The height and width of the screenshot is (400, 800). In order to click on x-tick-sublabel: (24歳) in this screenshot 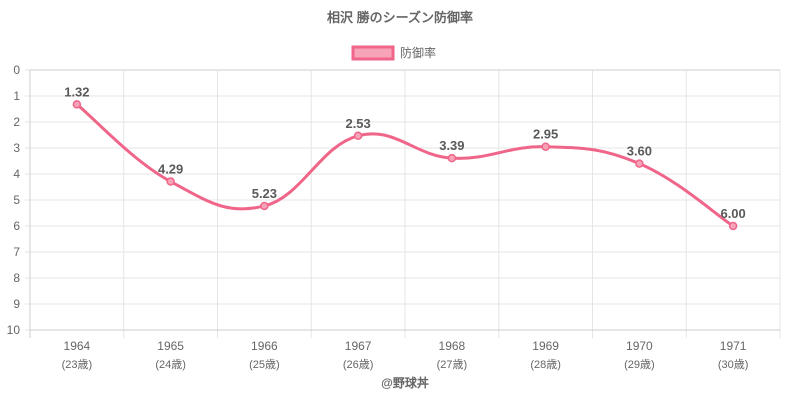, I will do `click(170, 364)`.